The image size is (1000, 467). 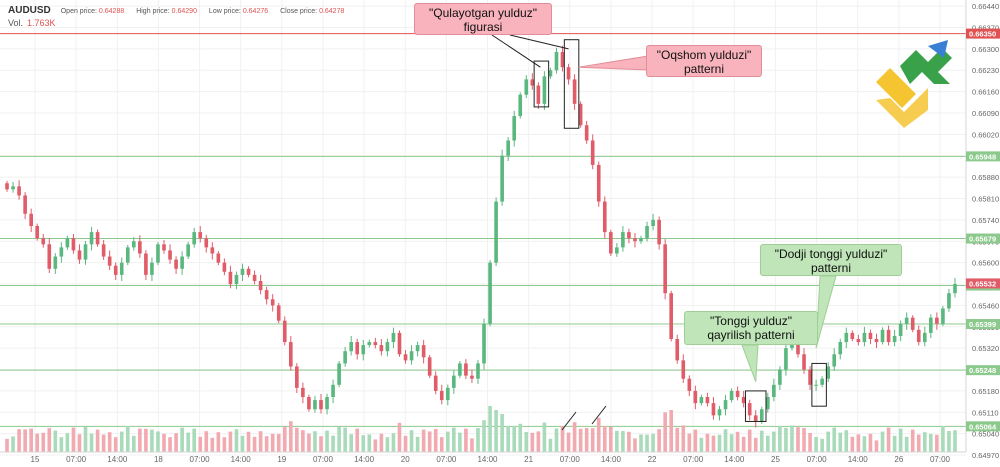 What do you see at coordinates (831, 260) in the screenshot?
I see `callout-doji-morning-star: "Dodji tonggi yulduzi" patterni` at bounding box center [831, 260].